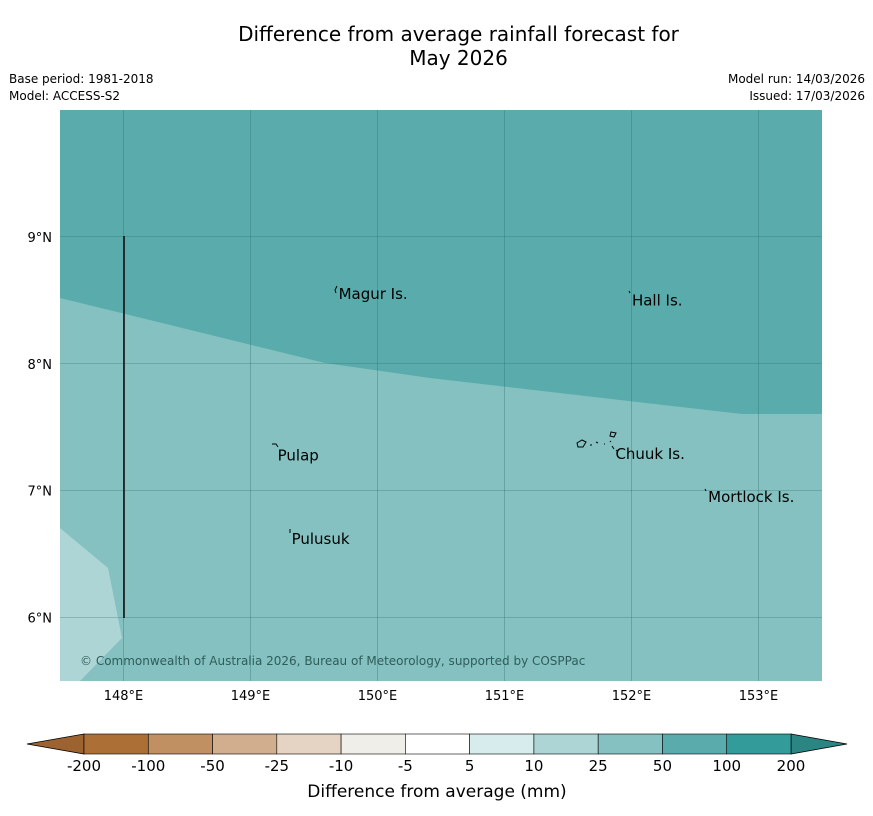 This screenshot has width=873, height=816. Describe the element at coordinates (458, 58) in the screenshot. I see `title-line-2: May 2026` at that location.